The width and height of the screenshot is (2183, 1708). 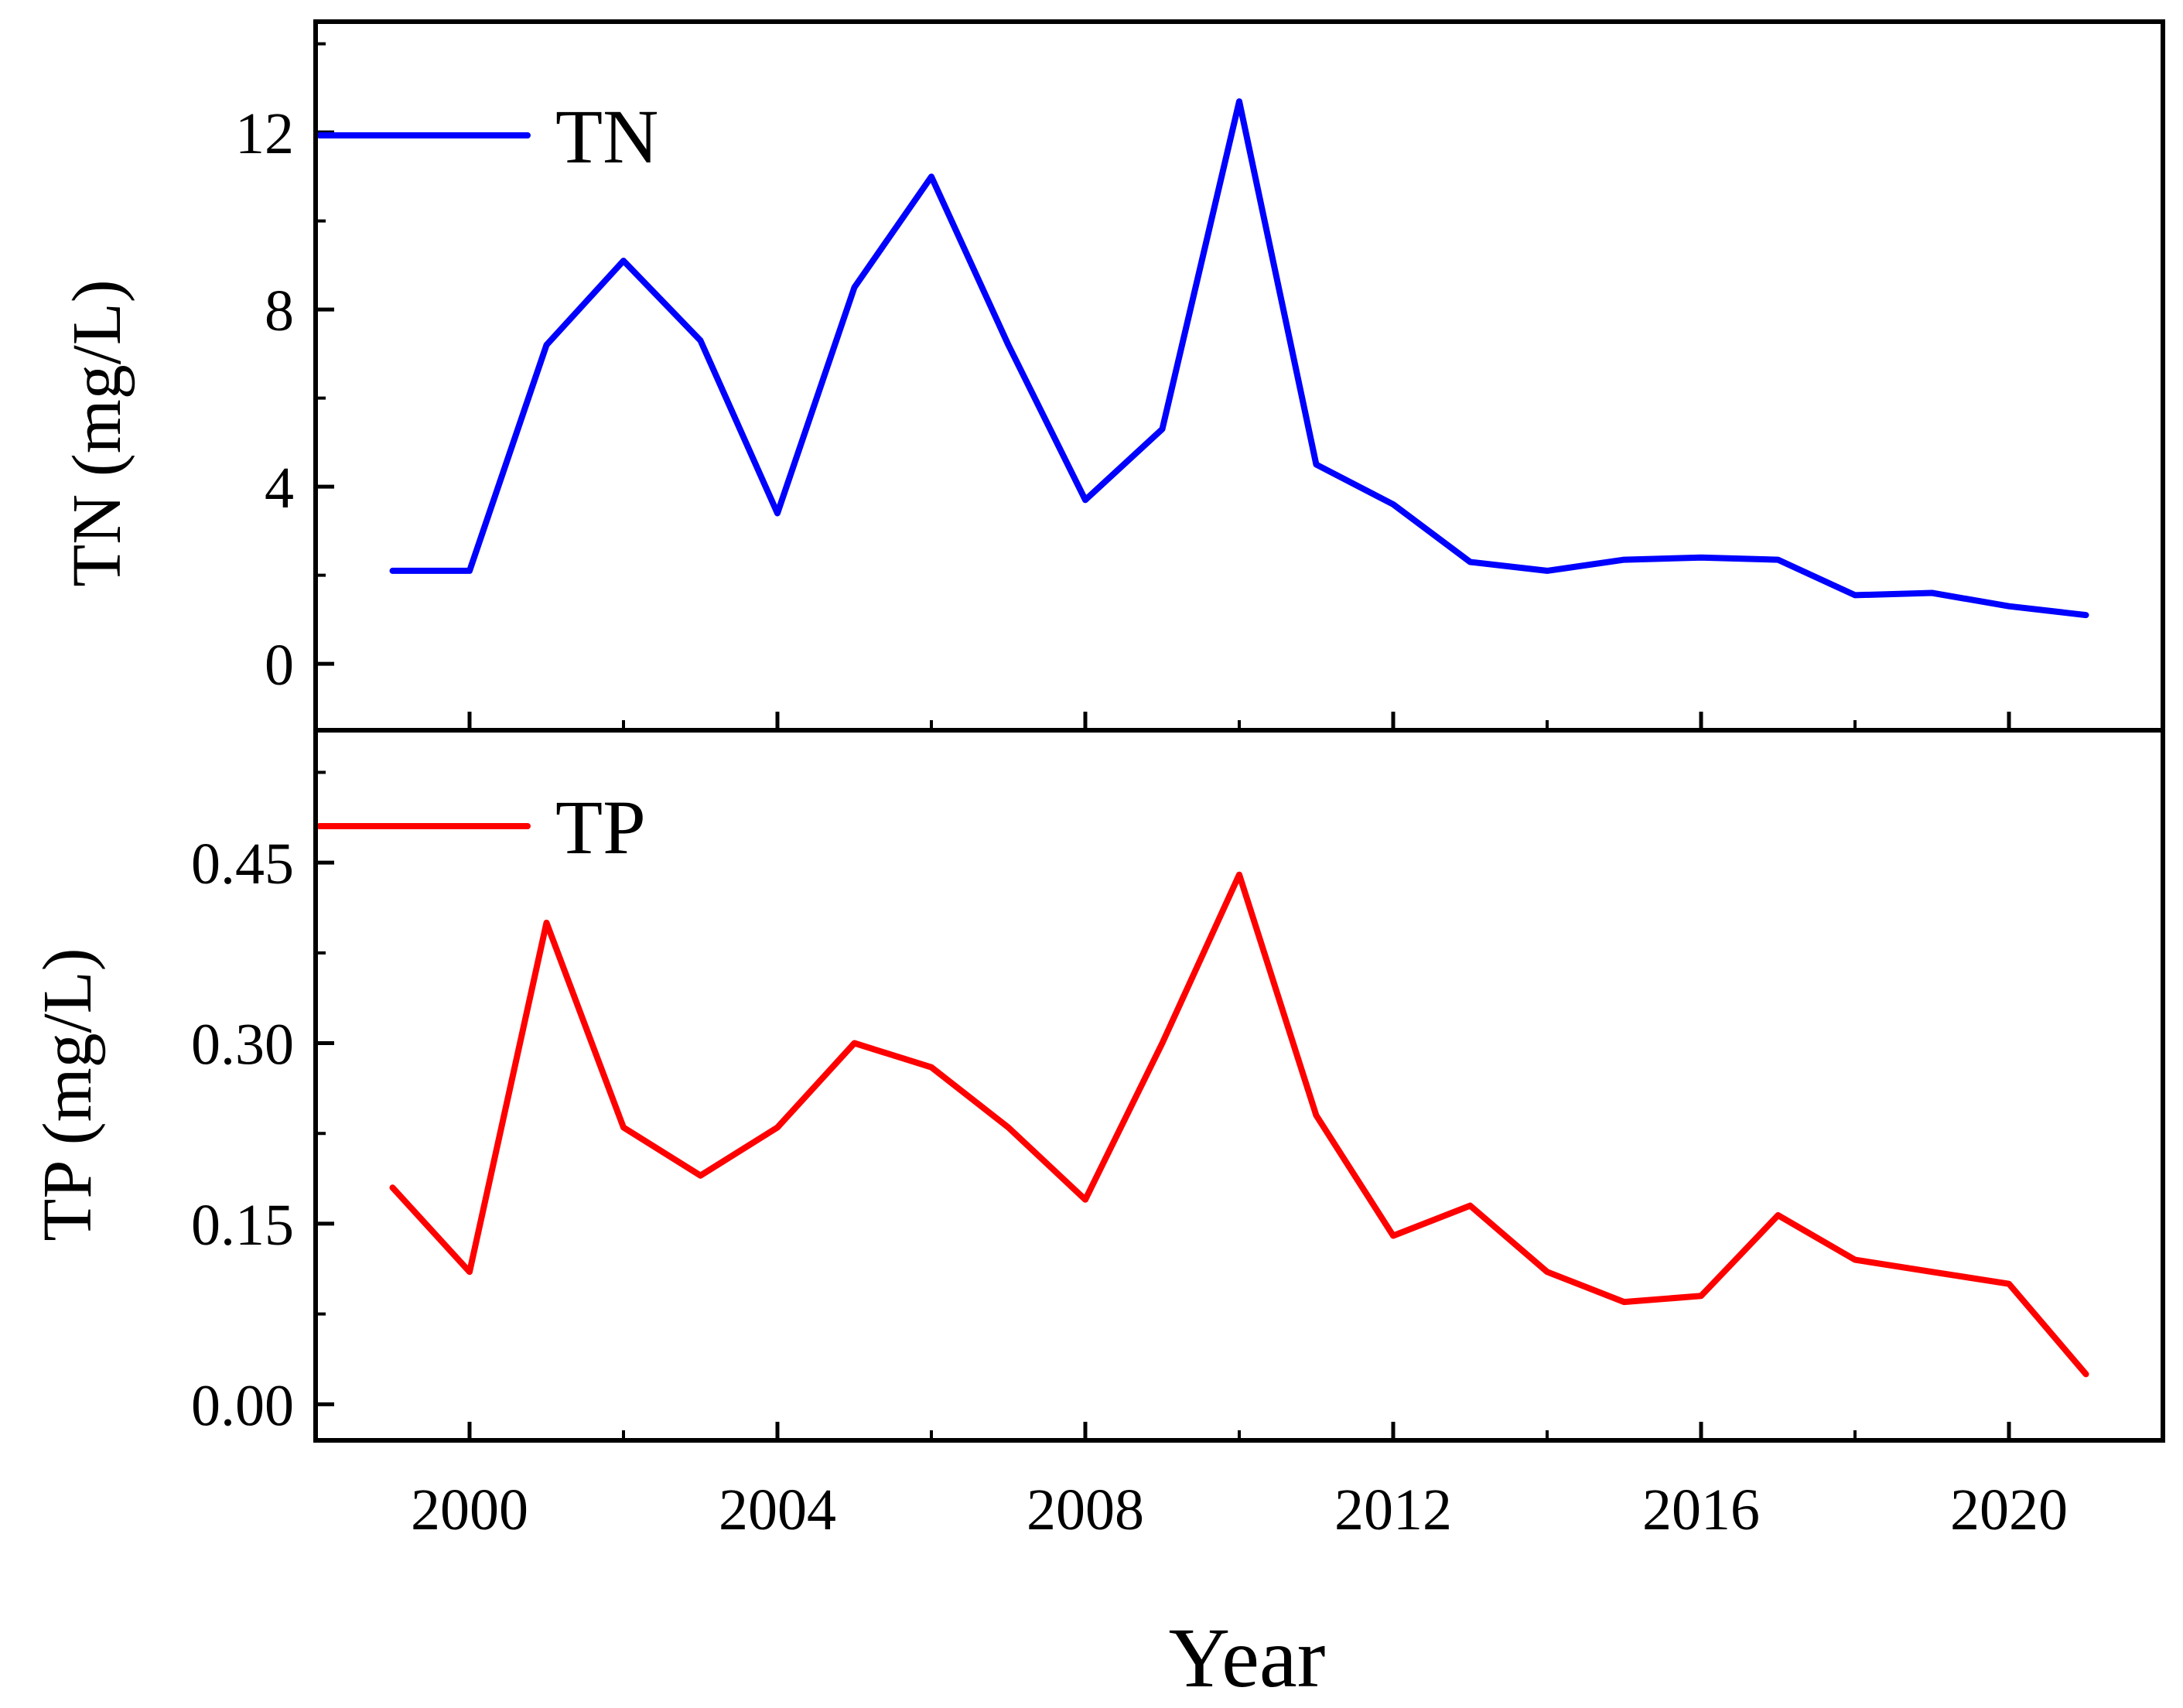 I want to click on tn-y-axis-title: TN (mg/L), so click(x=97, y=432).